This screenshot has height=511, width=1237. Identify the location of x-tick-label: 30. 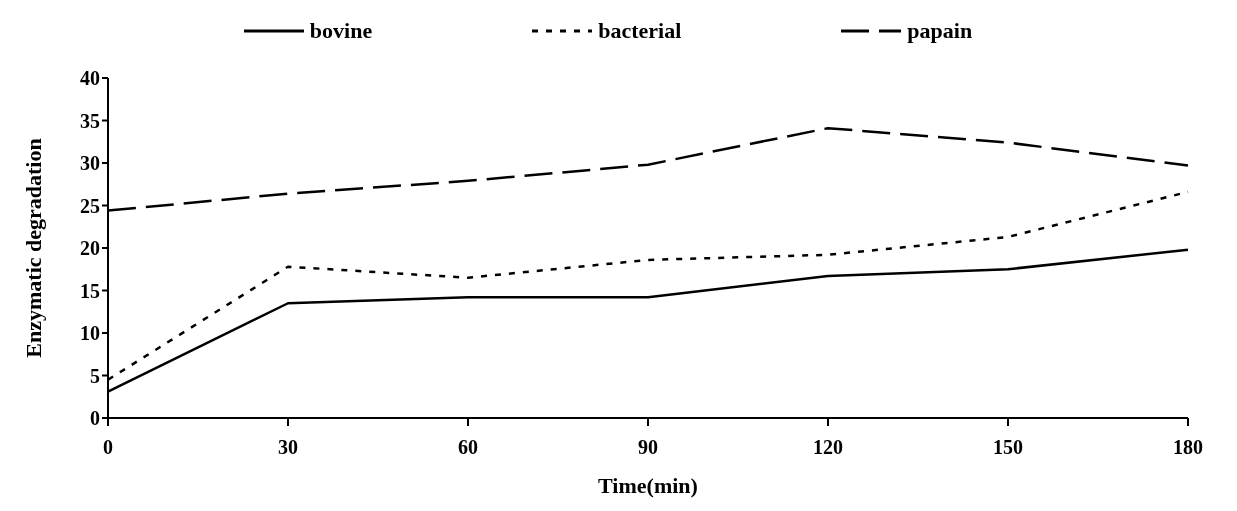
(288, 447).